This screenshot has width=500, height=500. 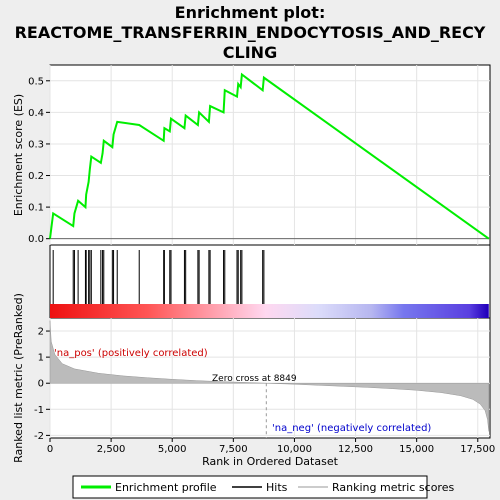 I want to click on metric-y-axis: -2 -1 0 1 2, so click(x=42, y=384).